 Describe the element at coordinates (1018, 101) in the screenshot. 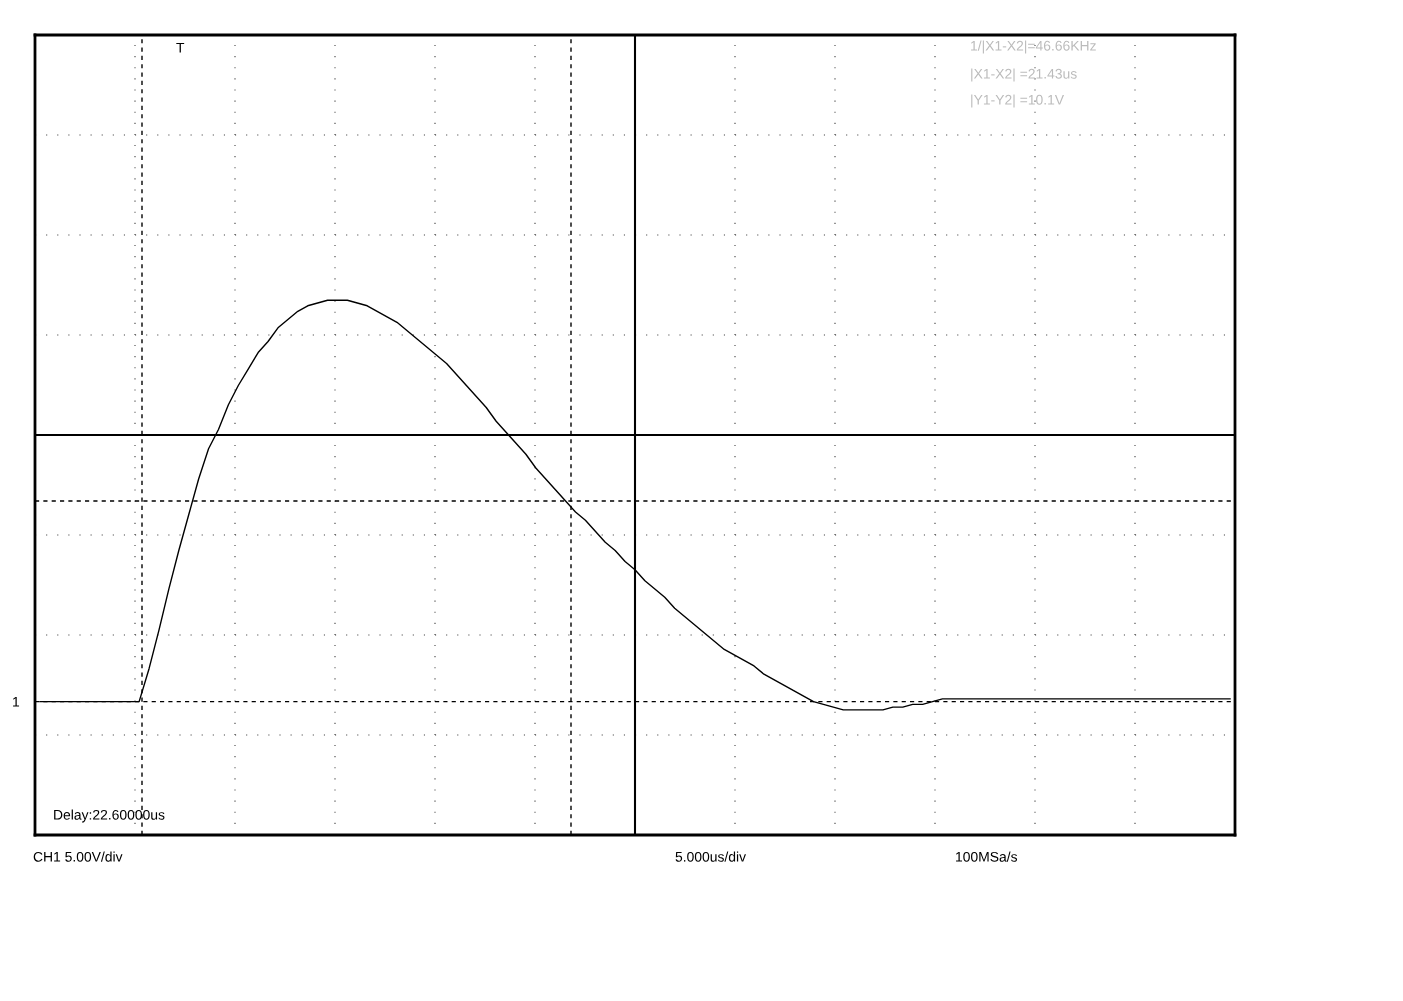

I see `text: |Y1-Y2| =10.1V` at that location.